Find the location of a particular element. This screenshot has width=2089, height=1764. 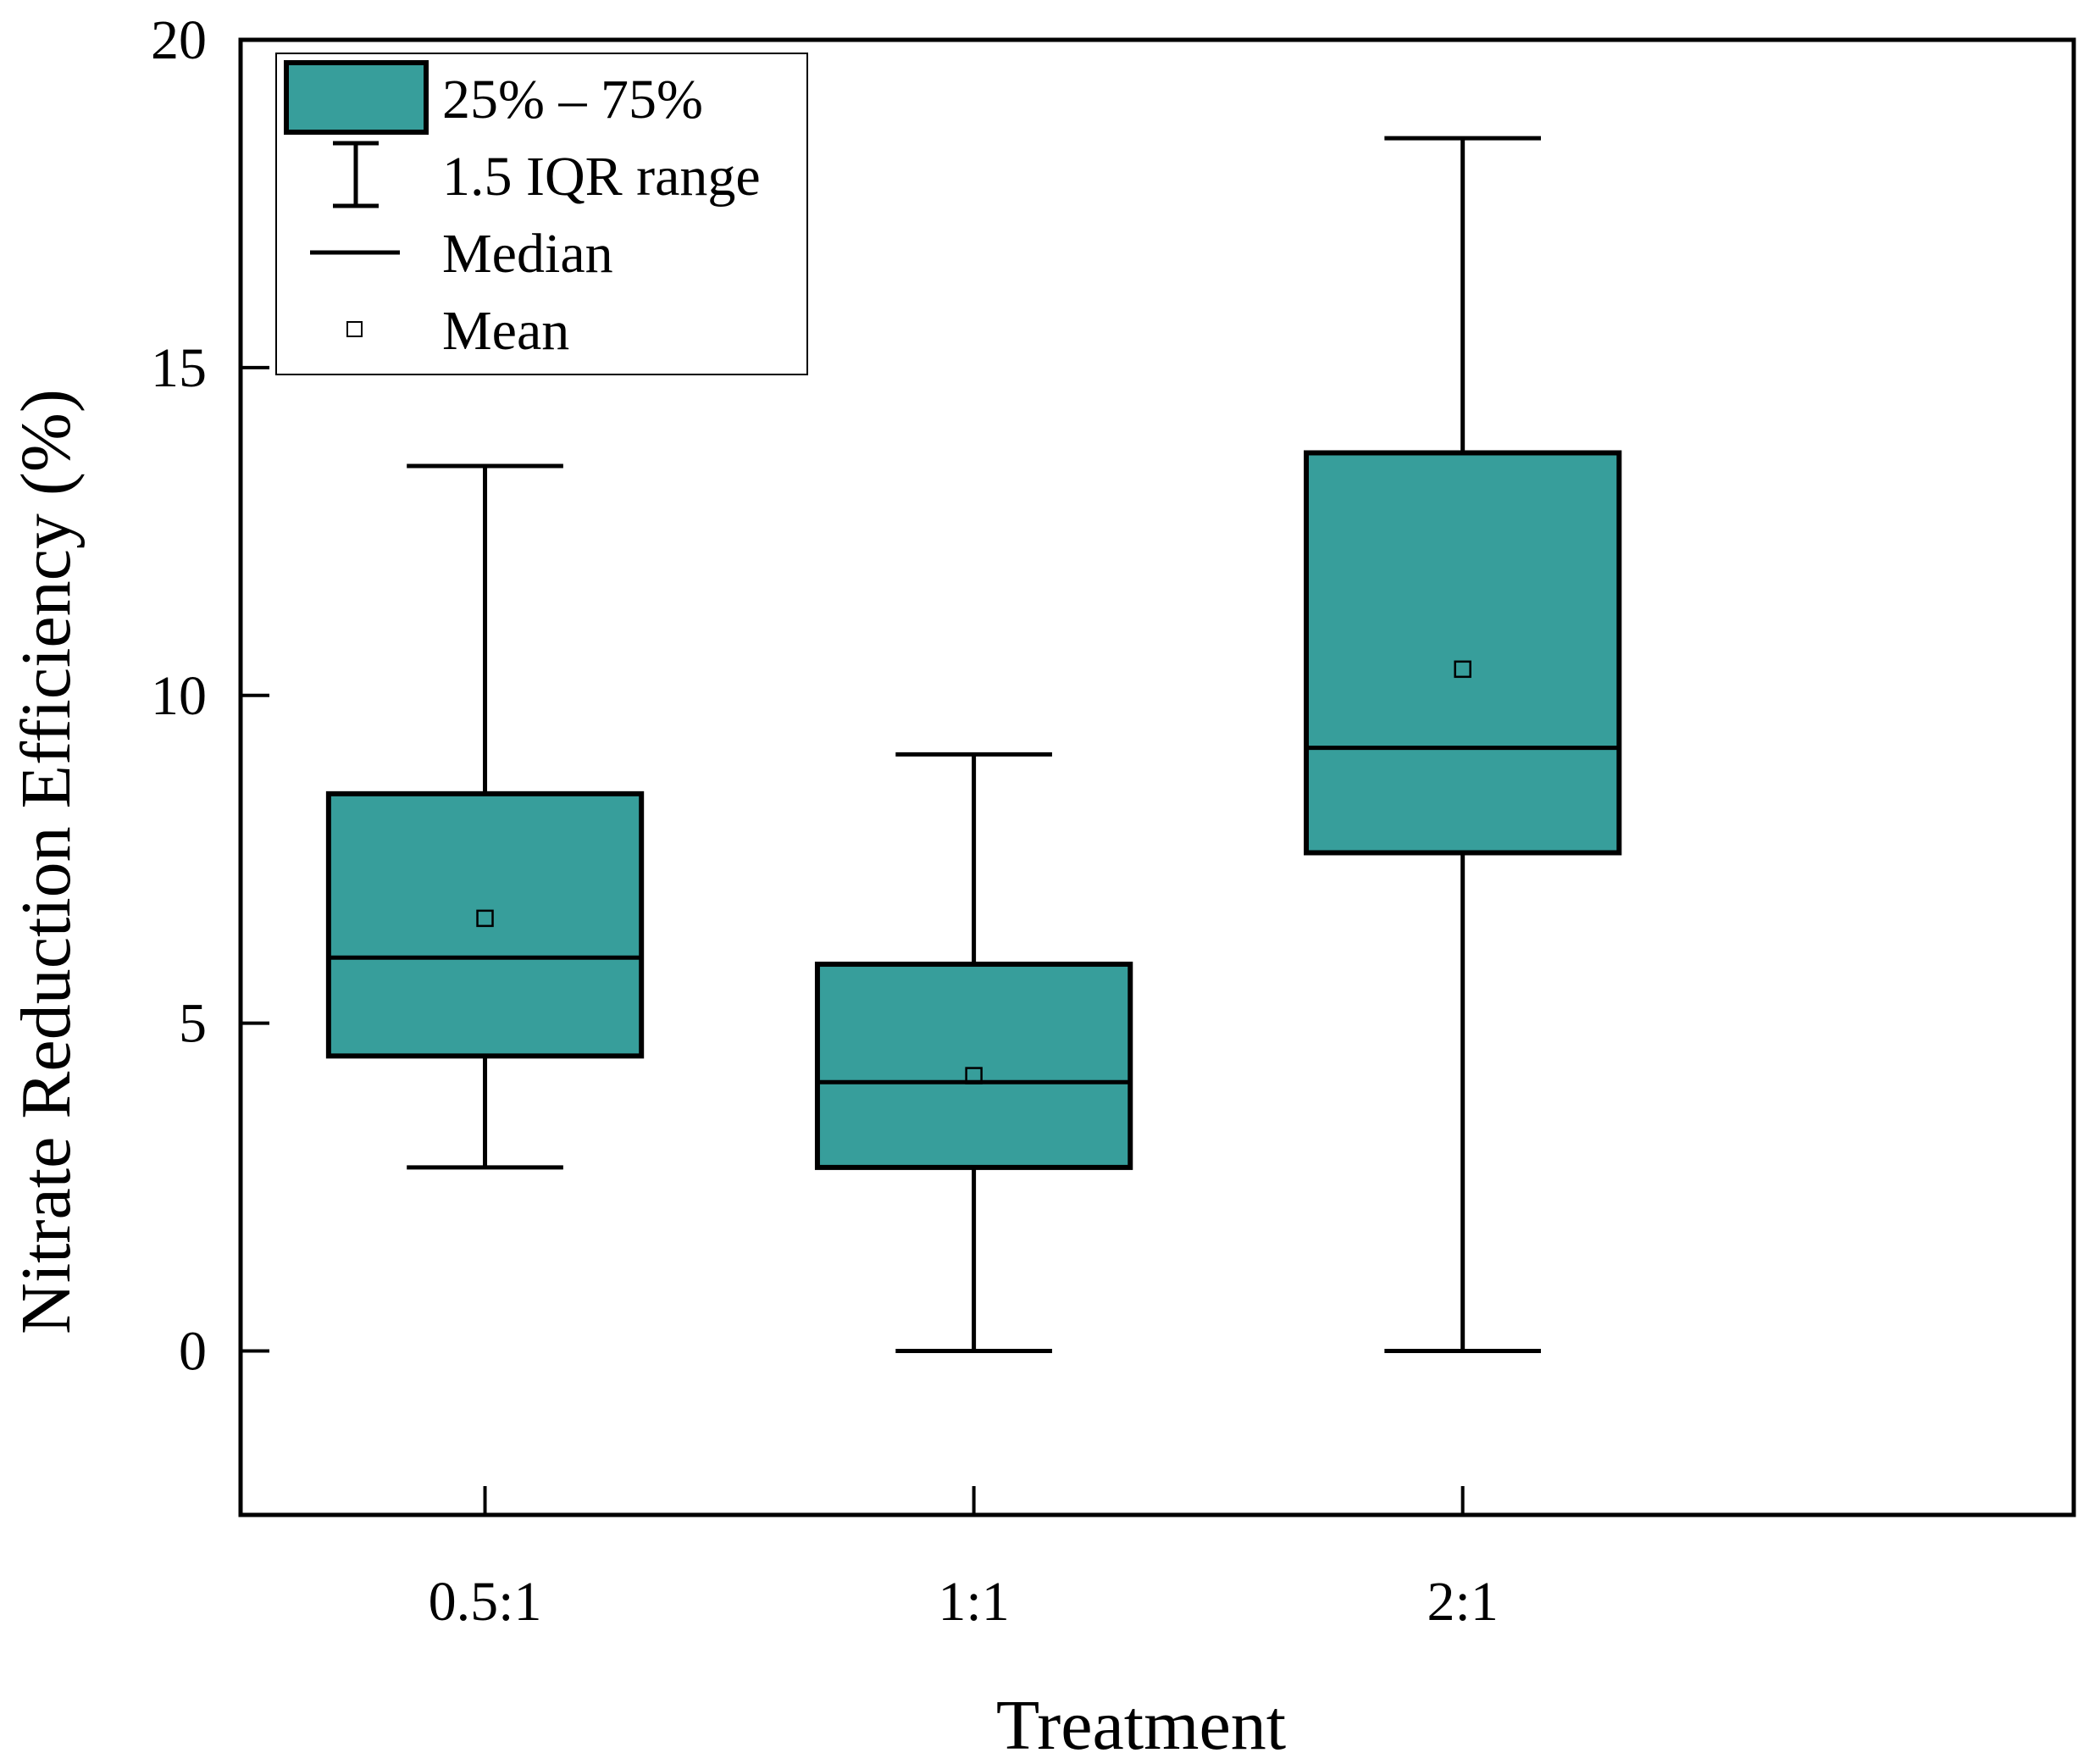

legend-mean-marker is located at coordinates (354, 329).